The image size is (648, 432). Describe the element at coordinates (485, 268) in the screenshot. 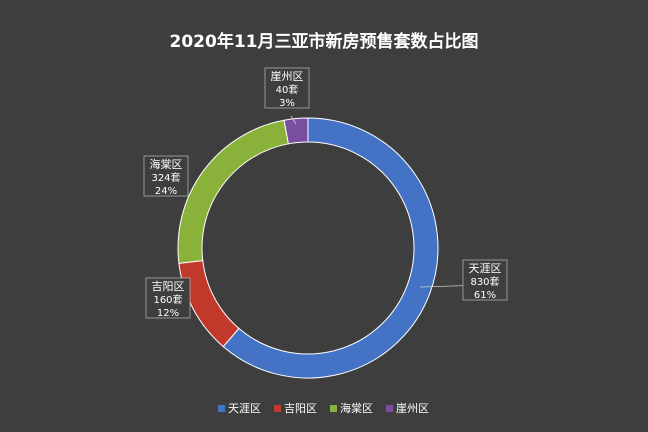

I see `slice-label-name-0: 天涯区` at that location.